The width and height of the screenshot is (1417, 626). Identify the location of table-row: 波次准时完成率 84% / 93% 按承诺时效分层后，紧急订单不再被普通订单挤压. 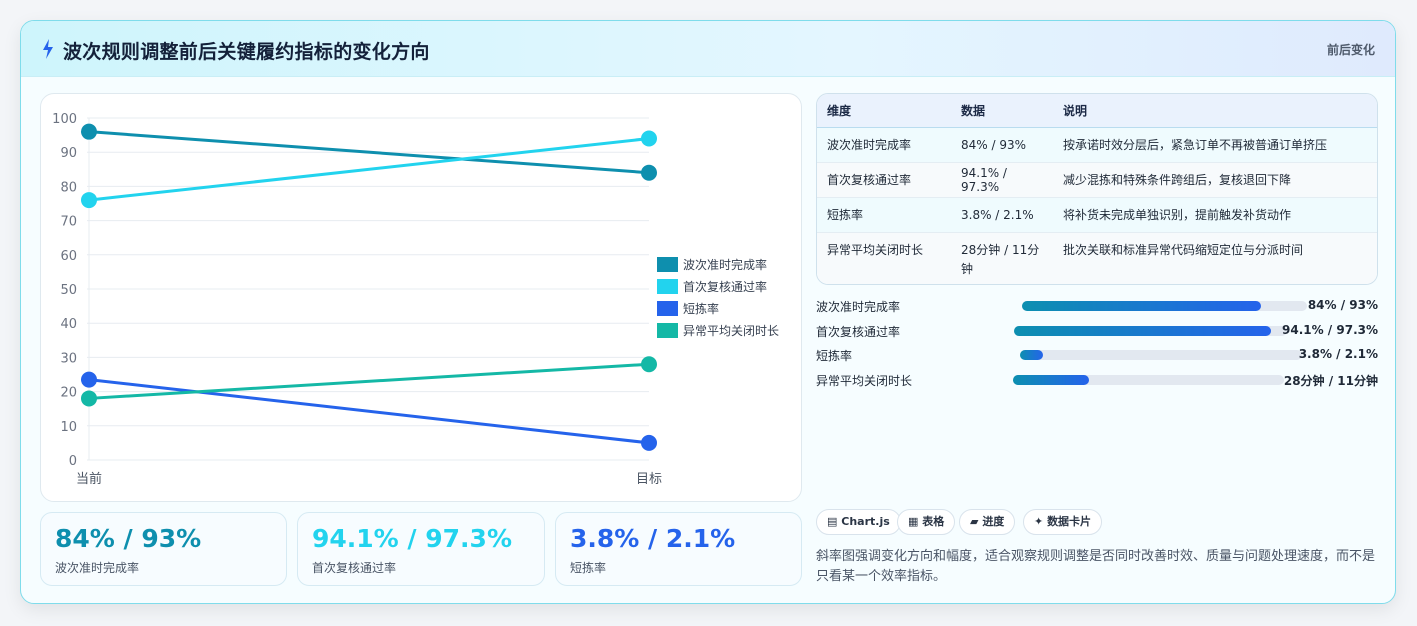
(1097, 145).